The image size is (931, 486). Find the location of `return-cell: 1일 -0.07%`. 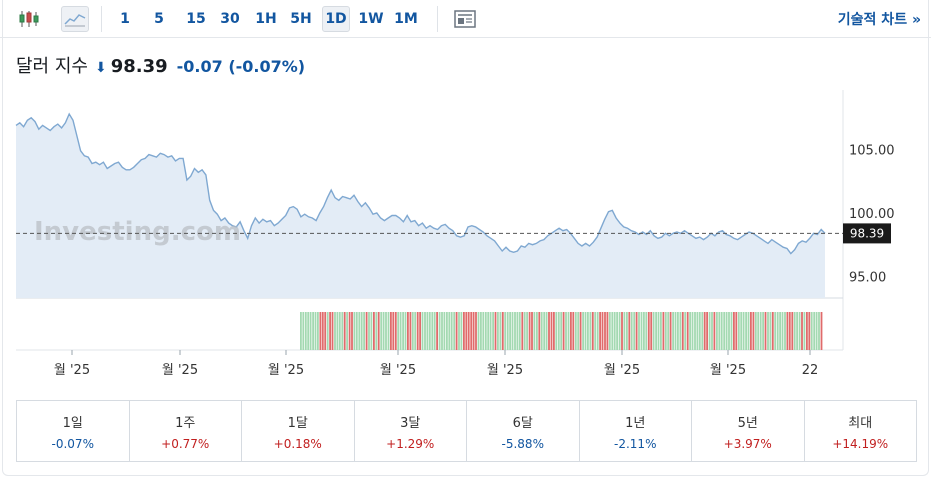

return-cell: 1일 -0.07% is located at coordinates (73, 431).